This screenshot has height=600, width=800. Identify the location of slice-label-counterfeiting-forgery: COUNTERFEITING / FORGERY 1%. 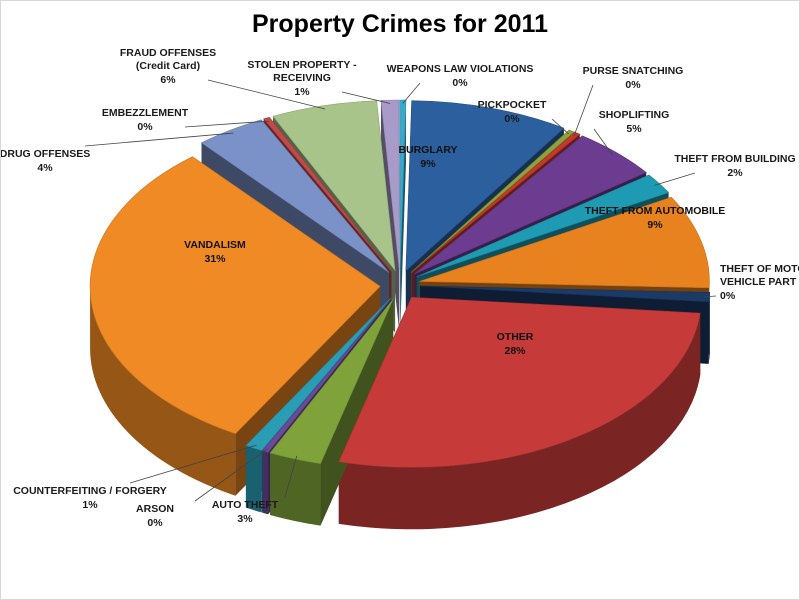
(90, 498).